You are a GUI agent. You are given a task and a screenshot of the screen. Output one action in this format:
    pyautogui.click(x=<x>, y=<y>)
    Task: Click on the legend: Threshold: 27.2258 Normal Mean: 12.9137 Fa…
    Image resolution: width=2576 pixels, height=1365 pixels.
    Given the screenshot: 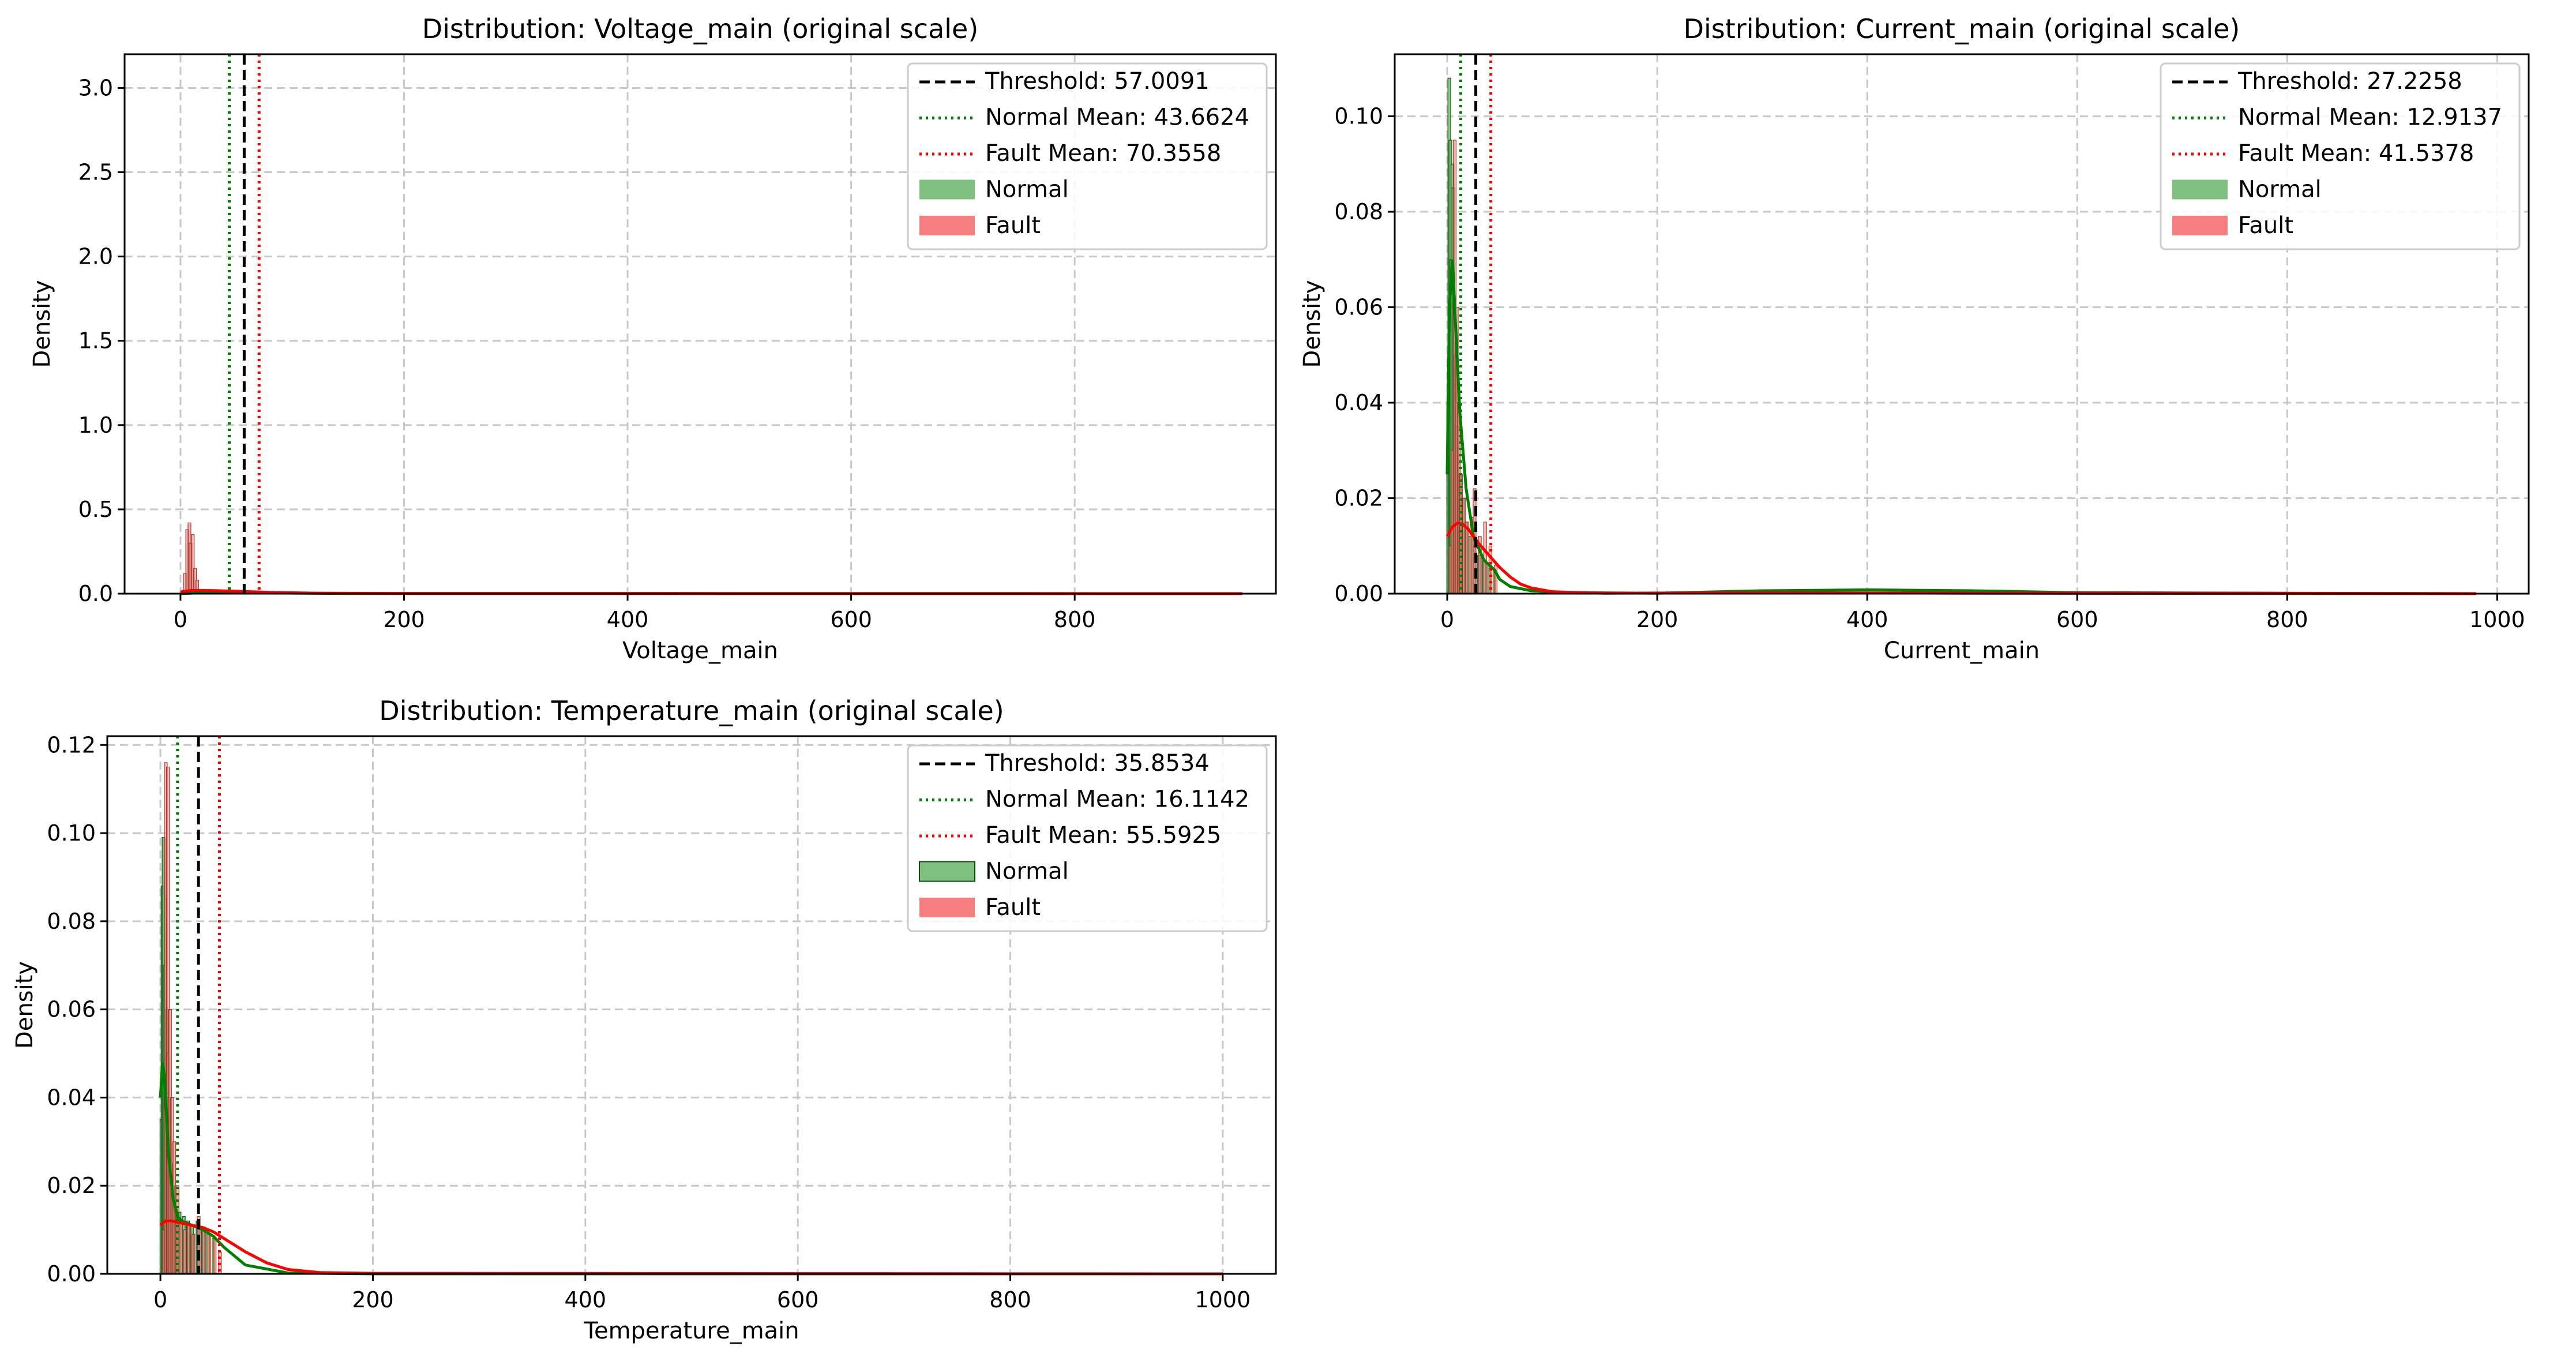 What is the action you would take?
    pyautogui.click(x=2340, y=156)
    